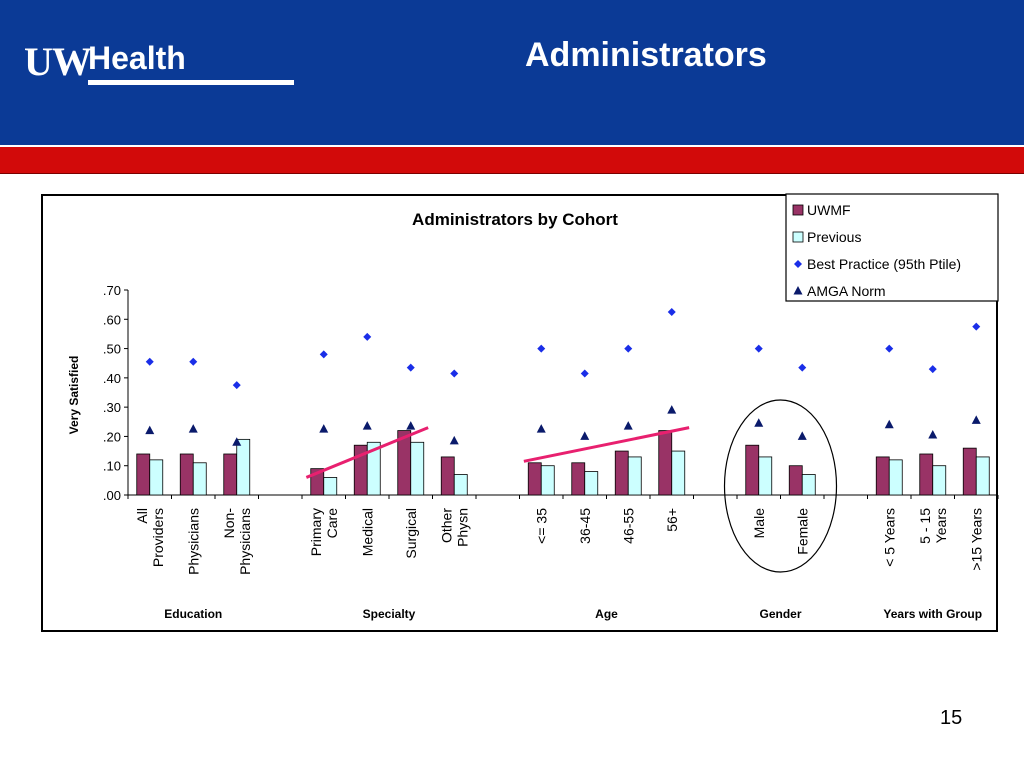 Image resolution: width=1024 pixels, height=768 pixels. Describe the element at coordinates (932, 614) in the screenshot. I see `group-label: Years with Group` at that location.